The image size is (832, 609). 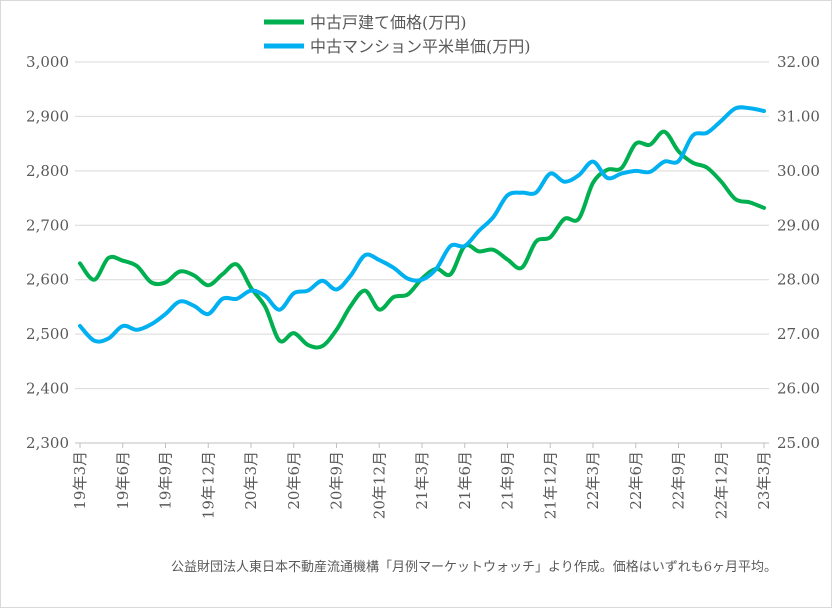 I want to click on x-tick-label: 20年3月, so click(x=251, y=480).